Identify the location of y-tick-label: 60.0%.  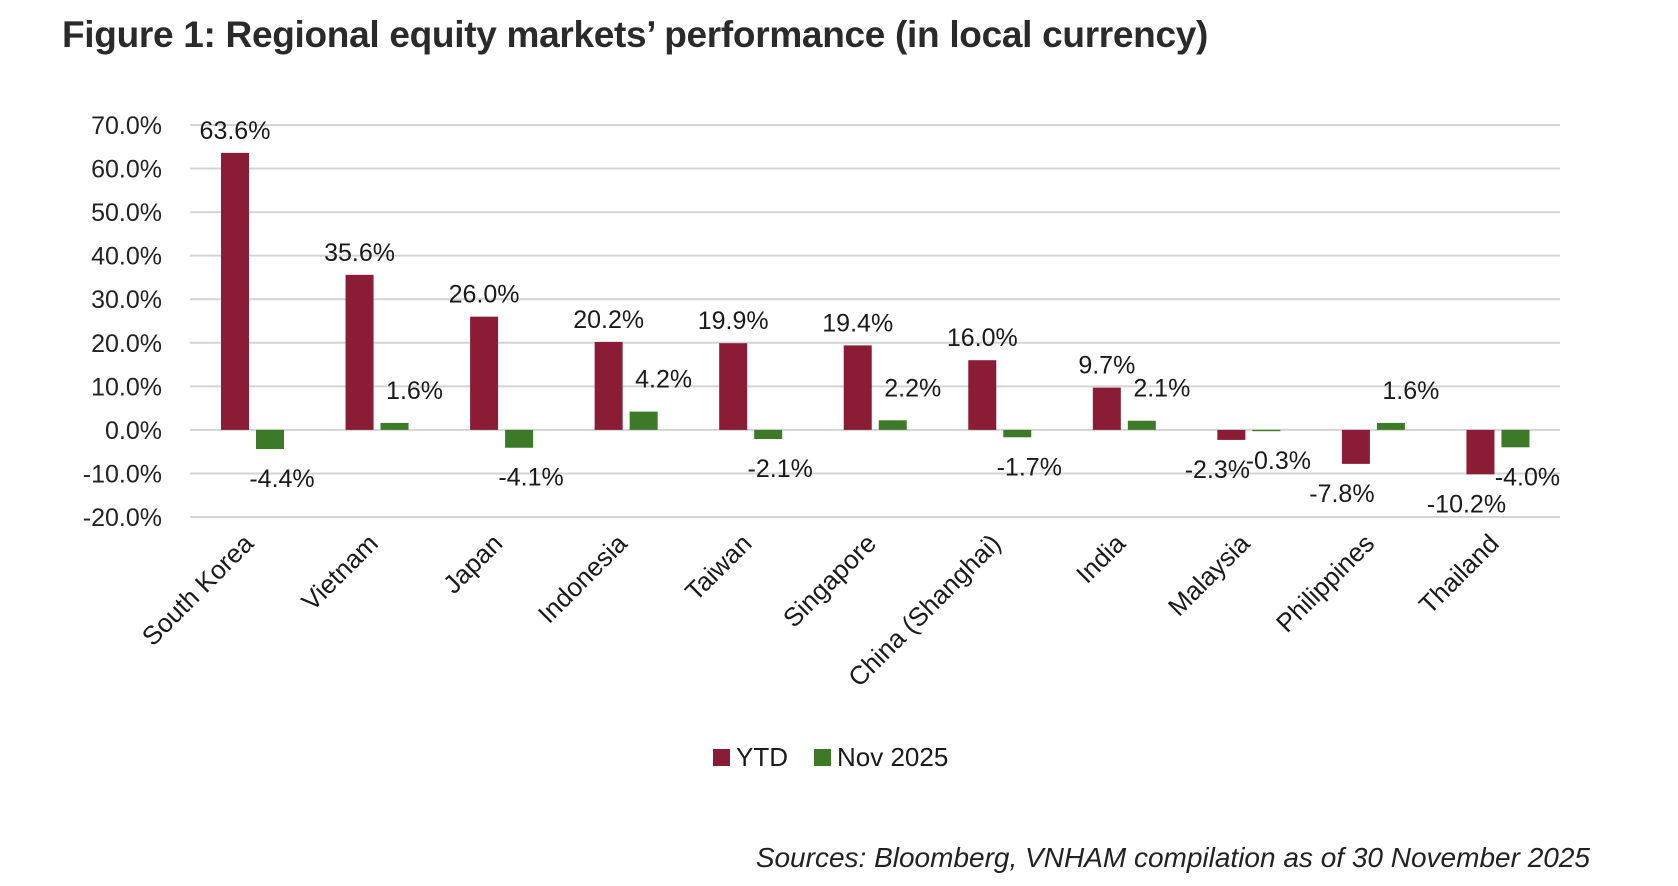
(126, 170).